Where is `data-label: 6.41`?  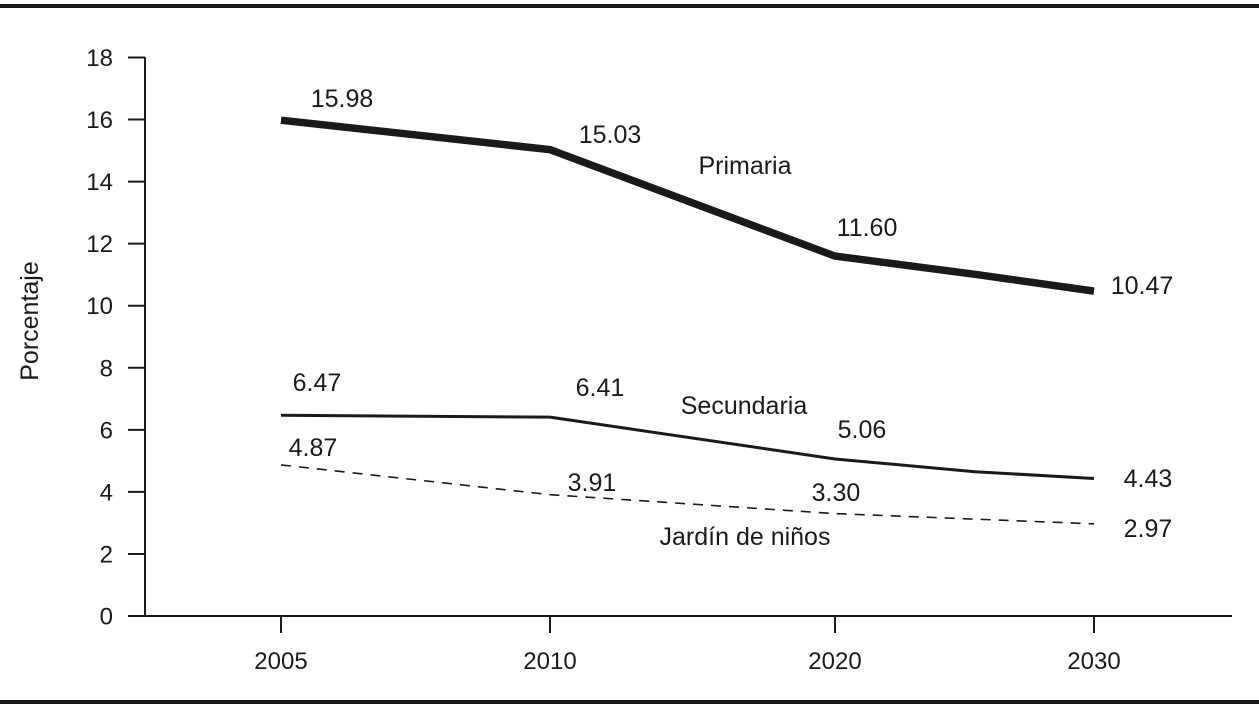
data-label: 6.41 is located at coordinates (600, 388).